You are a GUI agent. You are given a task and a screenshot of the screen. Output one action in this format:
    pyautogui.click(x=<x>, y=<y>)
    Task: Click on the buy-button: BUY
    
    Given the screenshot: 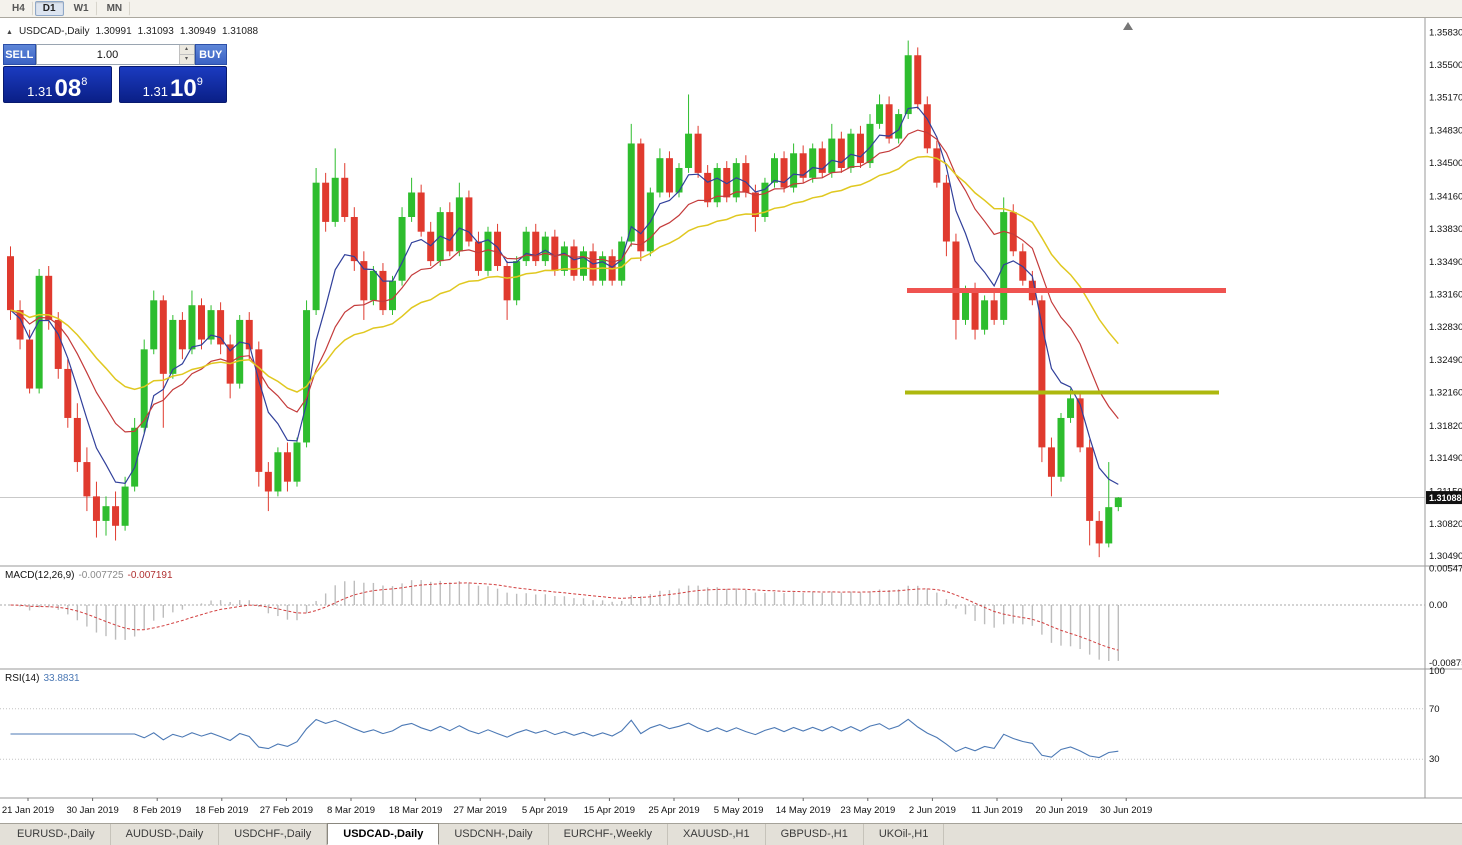 What is the action you would take?
    pyautogui.click(x=210, y=54)
    